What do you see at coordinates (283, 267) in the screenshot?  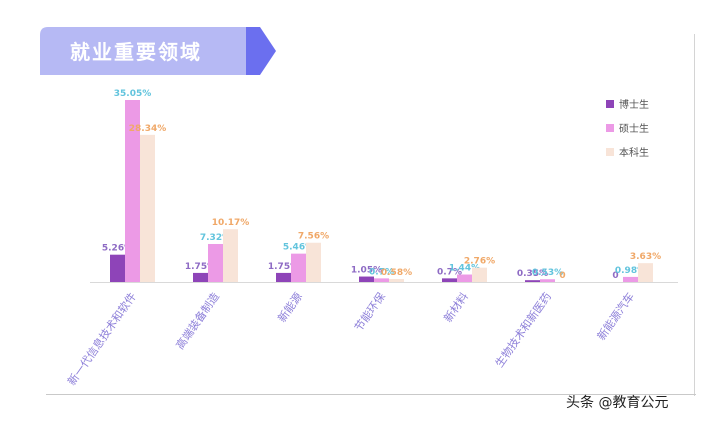 I see `data-label-0-2: 1.75%` at bounding box center [283, 267].